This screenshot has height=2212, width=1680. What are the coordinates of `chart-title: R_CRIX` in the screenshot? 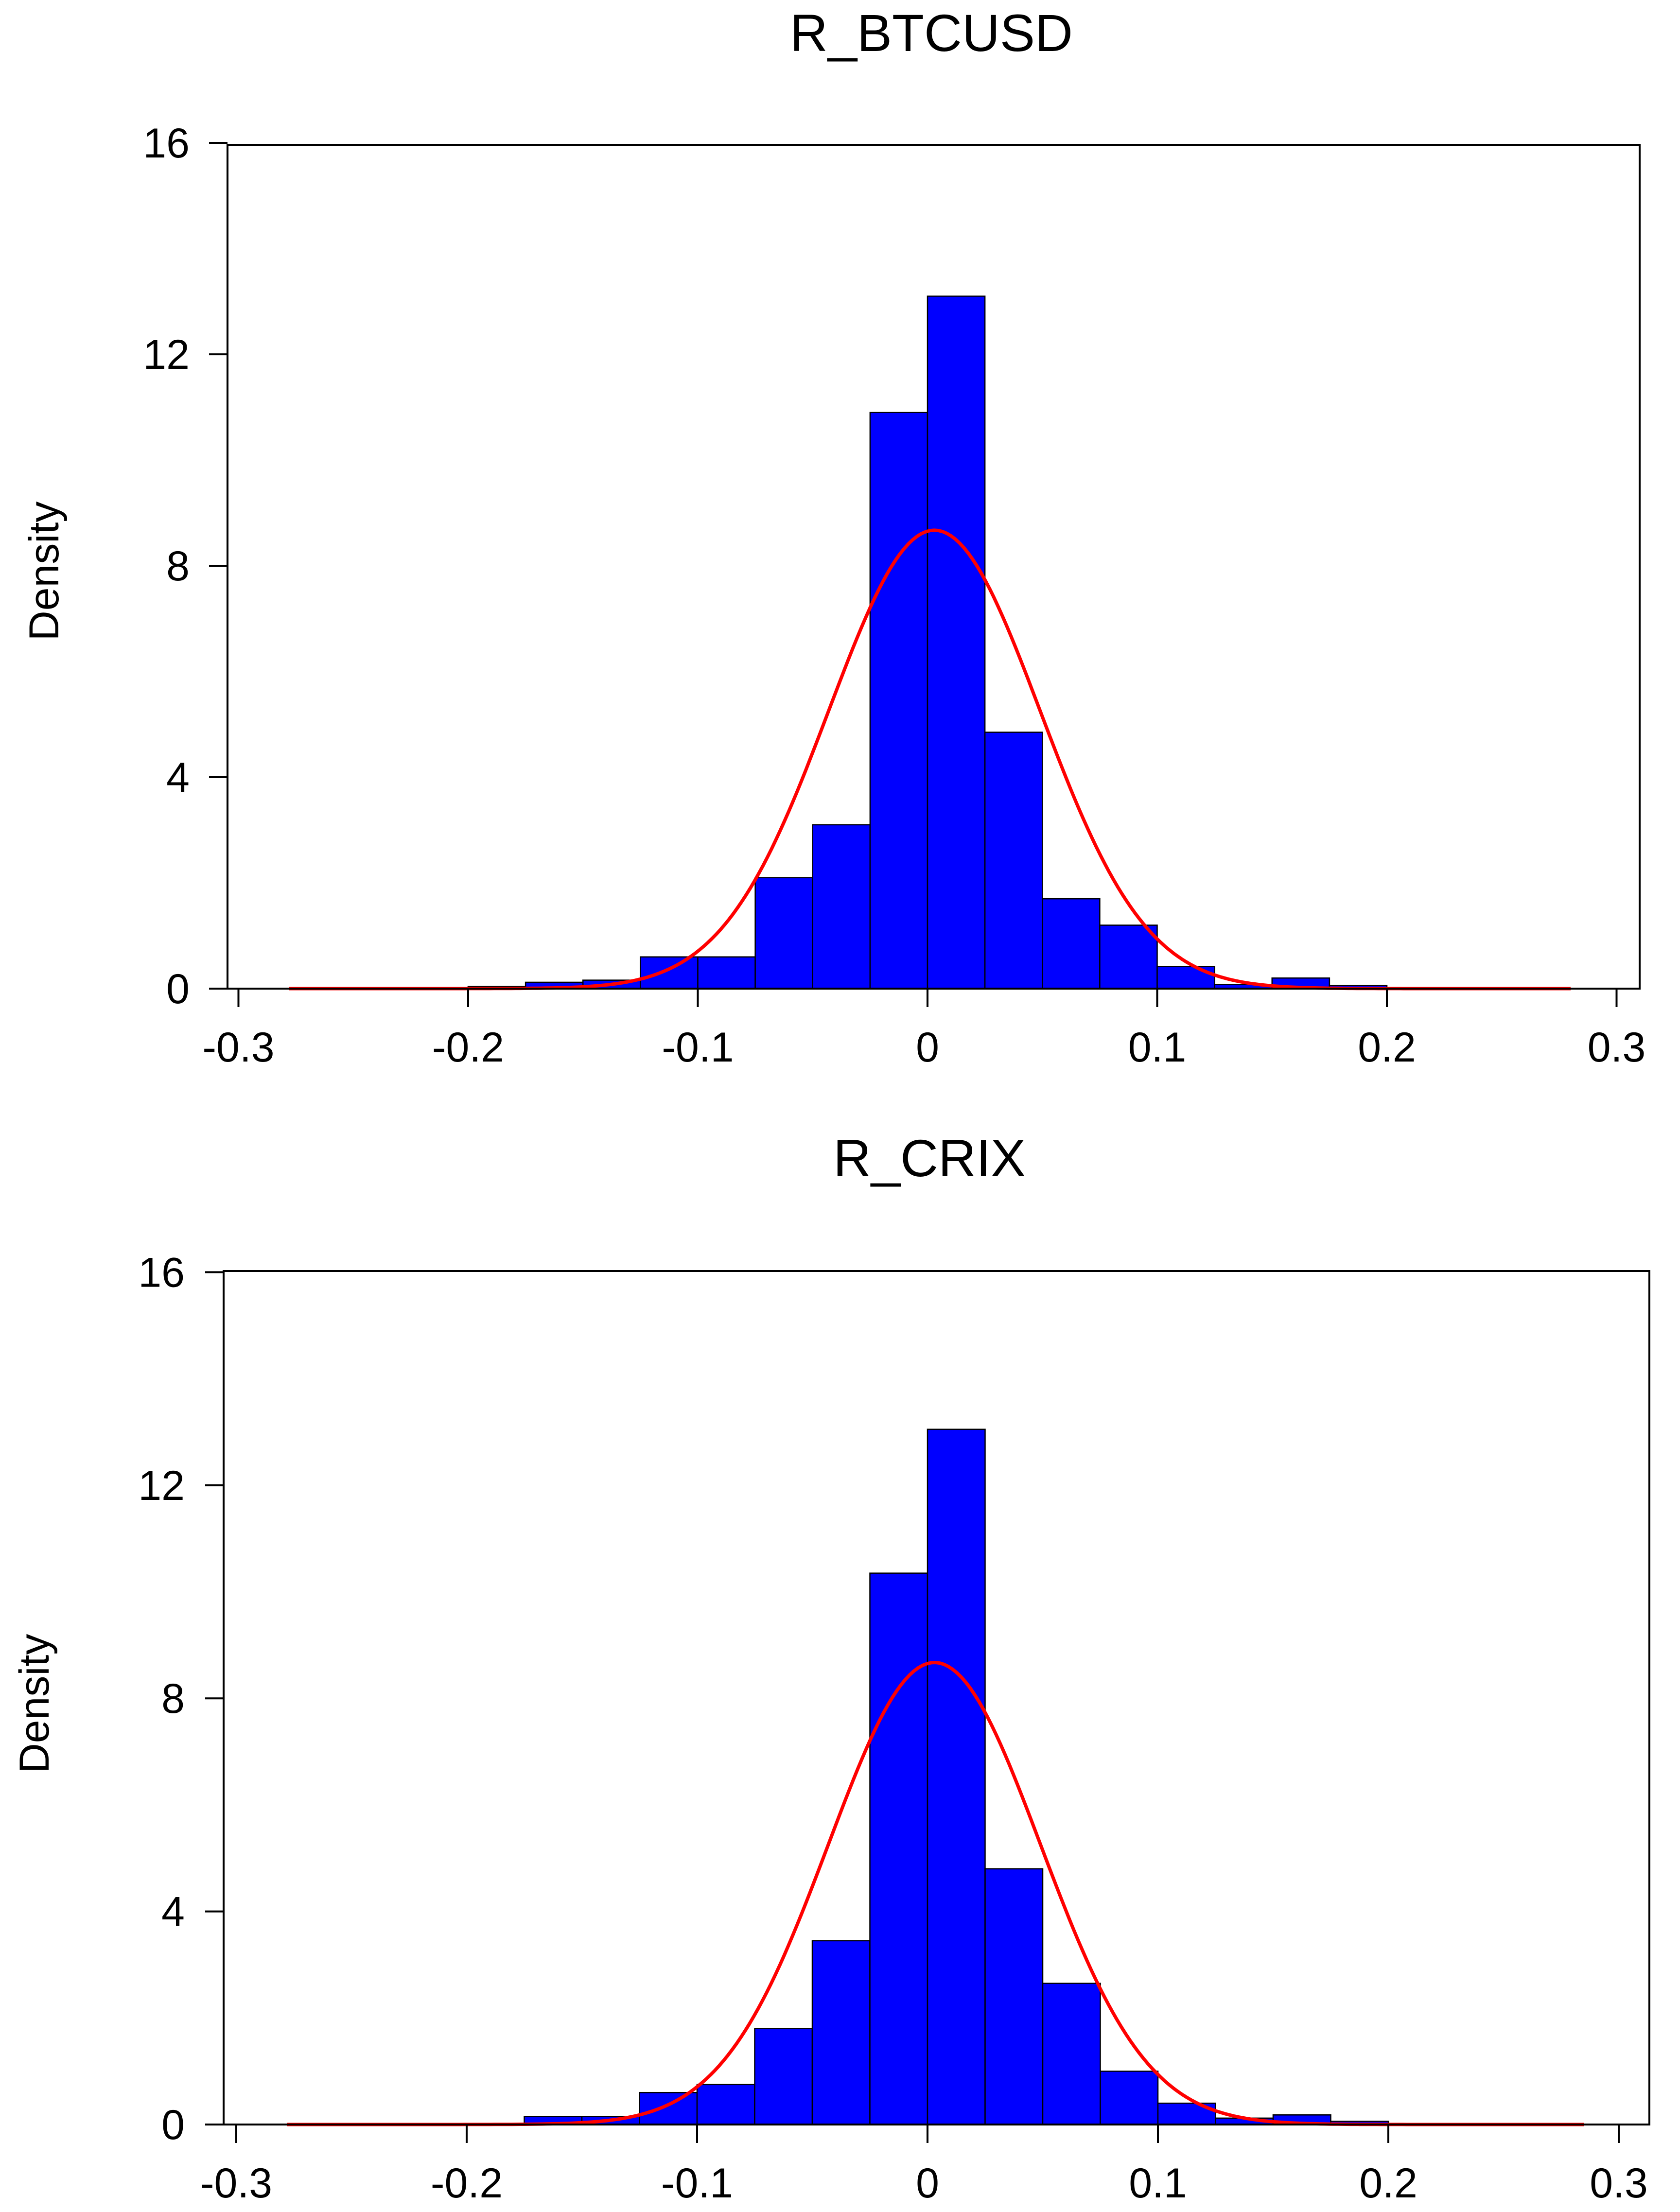 It's located at (929, 1158).